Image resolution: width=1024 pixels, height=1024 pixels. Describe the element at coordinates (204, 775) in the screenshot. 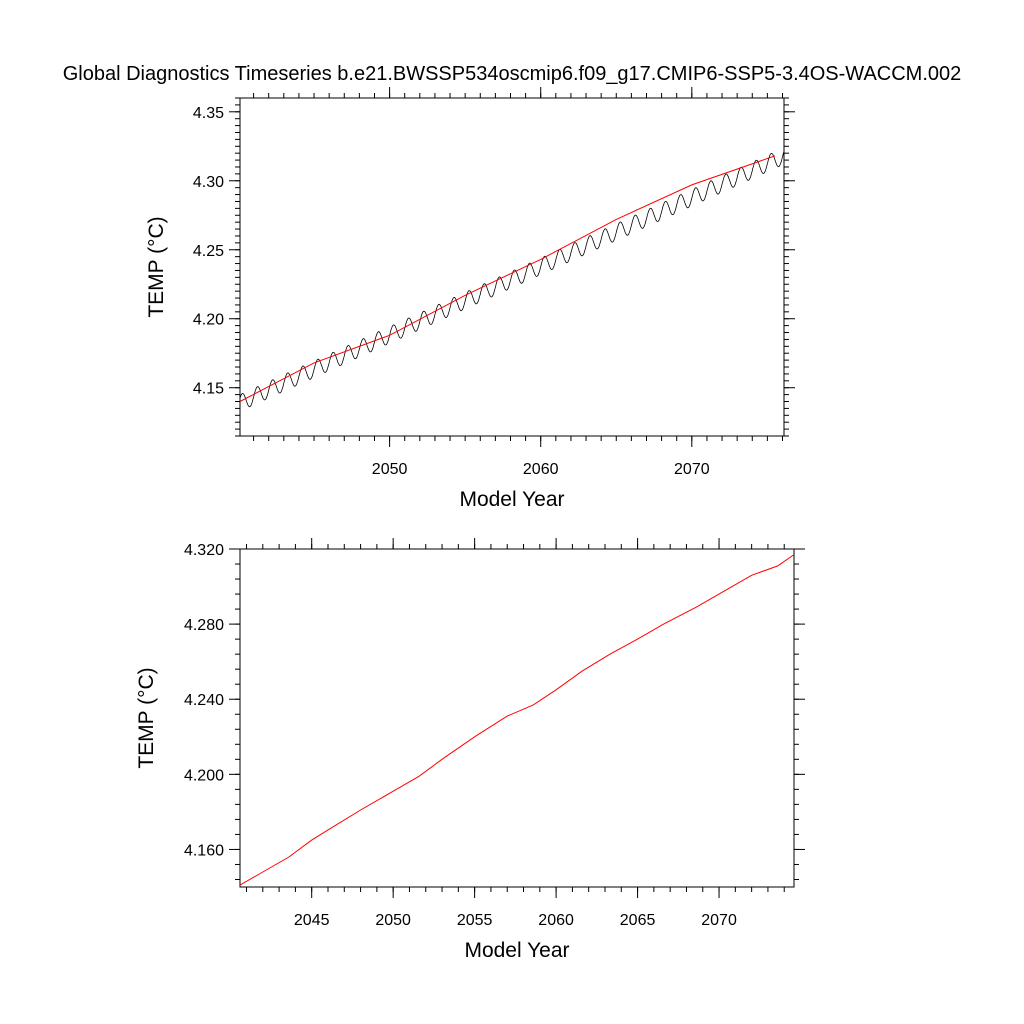

I see `y-tick-label: 4.200` at that location.